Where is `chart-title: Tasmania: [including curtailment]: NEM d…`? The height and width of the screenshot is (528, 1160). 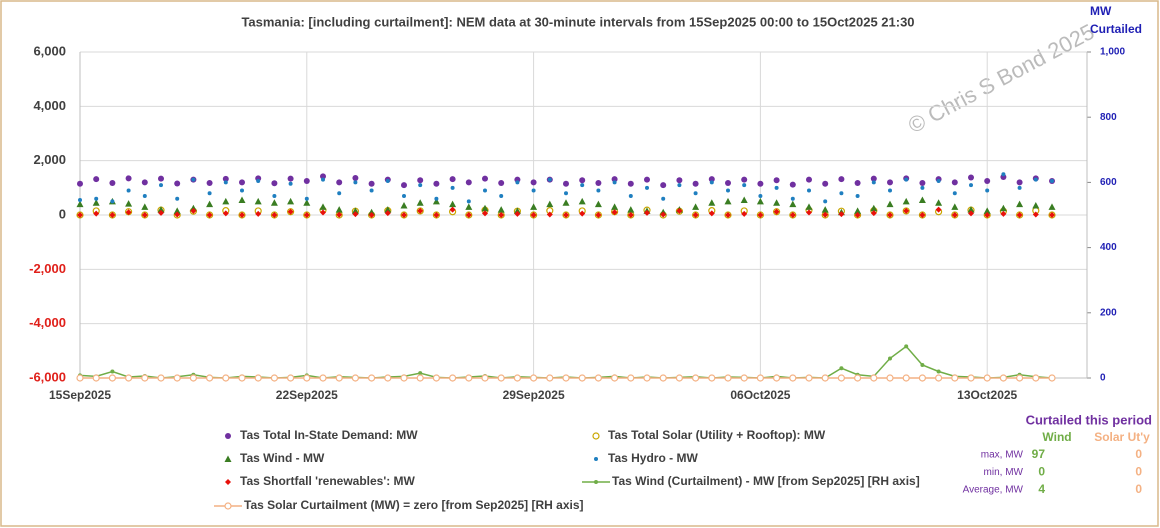
chart-title: Tasmania: [including curtailment]: NEM d… is located at coordinates (577, 21).